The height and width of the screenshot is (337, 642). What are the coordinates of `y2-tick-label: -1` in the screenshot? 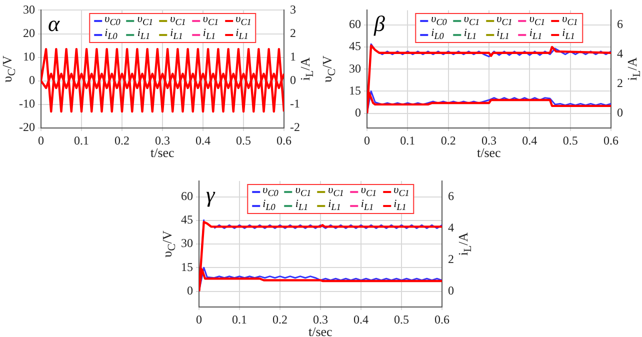 It's located at (295, 103).